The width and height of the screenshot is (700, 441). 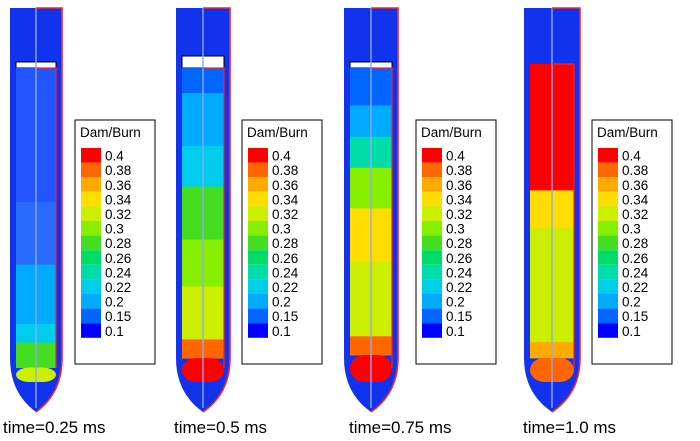 What do you see at coordinates (400, 427) in the screenshot?
I see `time-label: time=0.75 ms` at bounding box center [400, 427].